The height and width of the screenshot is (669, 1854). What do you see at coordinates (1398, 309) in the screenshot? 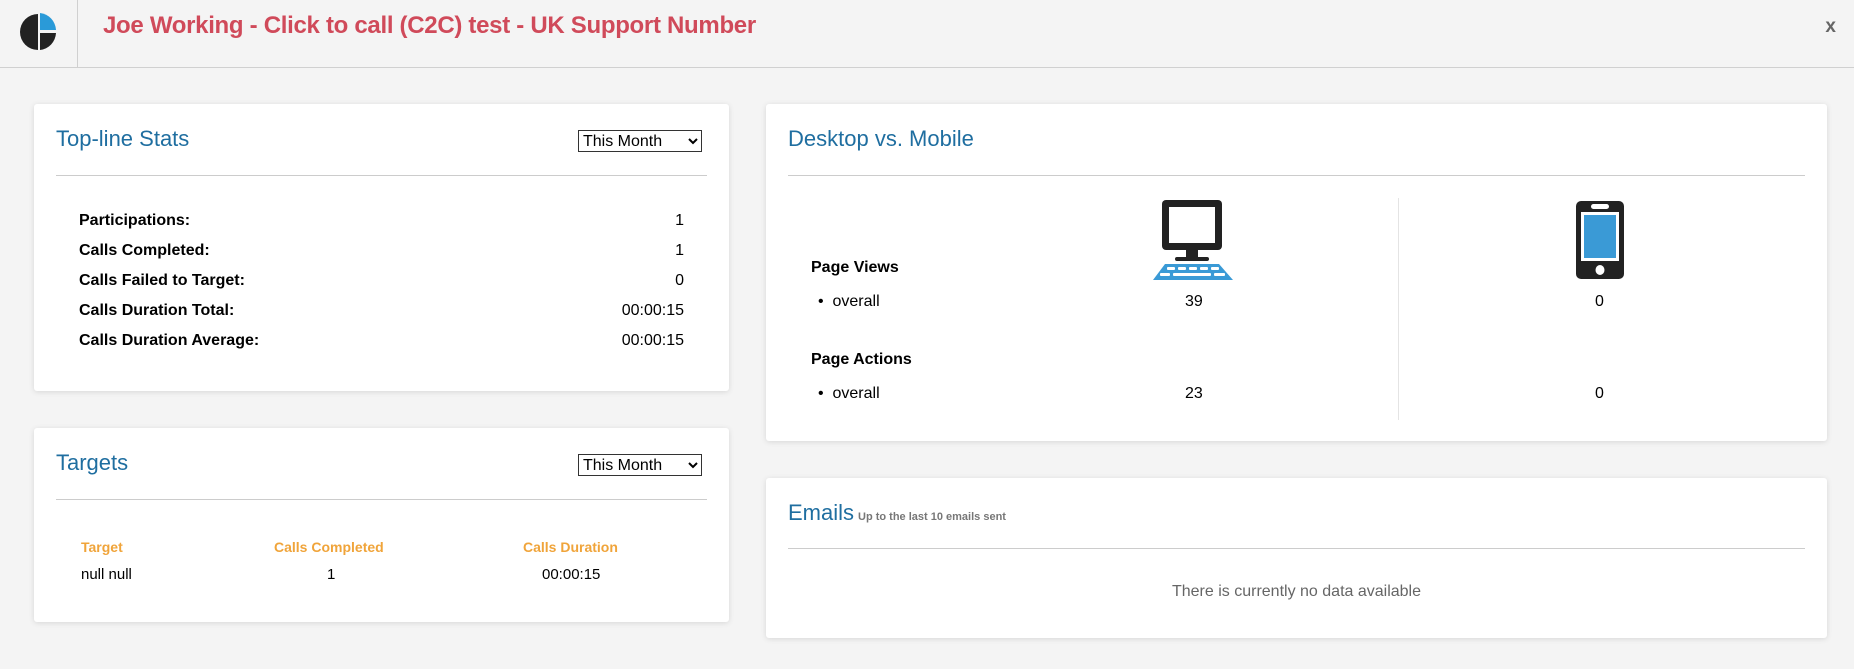
I see `column-divider` at bounding box center [1398, 309].